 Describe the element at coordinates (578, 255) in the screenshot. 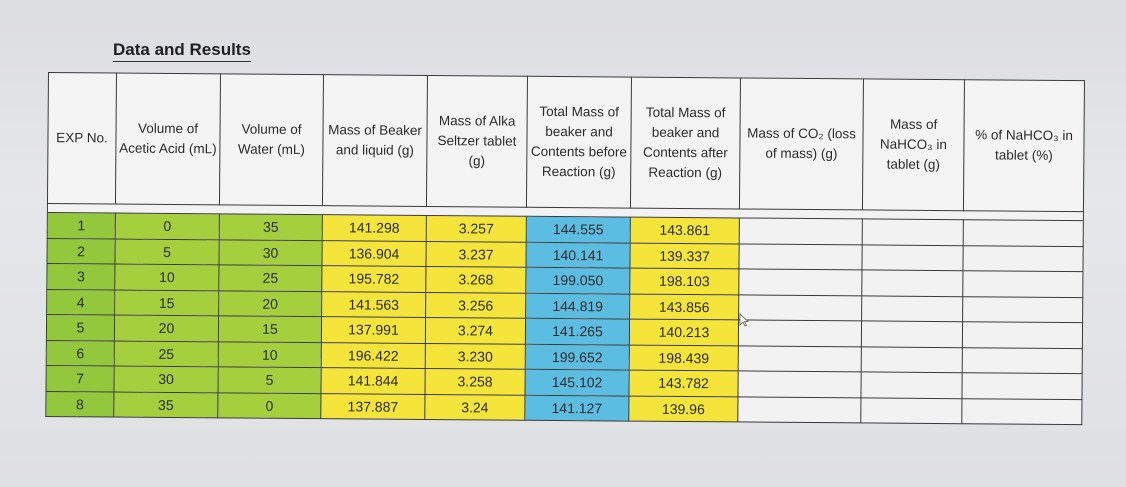

I see `cell-mass-before: 140.141` at that location.